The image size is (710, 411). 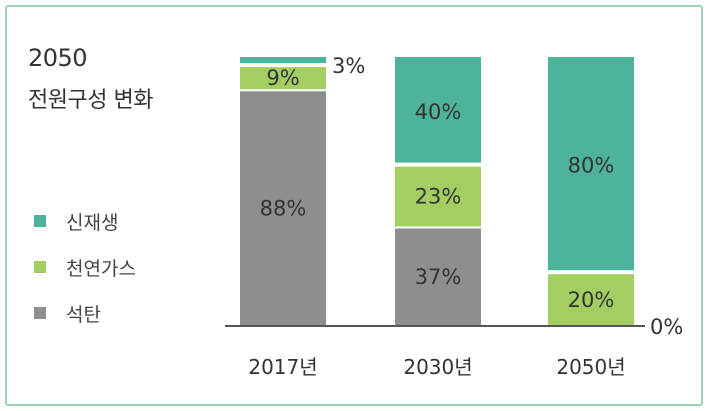 I want to click on legend-item-renewable: 신재생, so click(x=85, y=221).